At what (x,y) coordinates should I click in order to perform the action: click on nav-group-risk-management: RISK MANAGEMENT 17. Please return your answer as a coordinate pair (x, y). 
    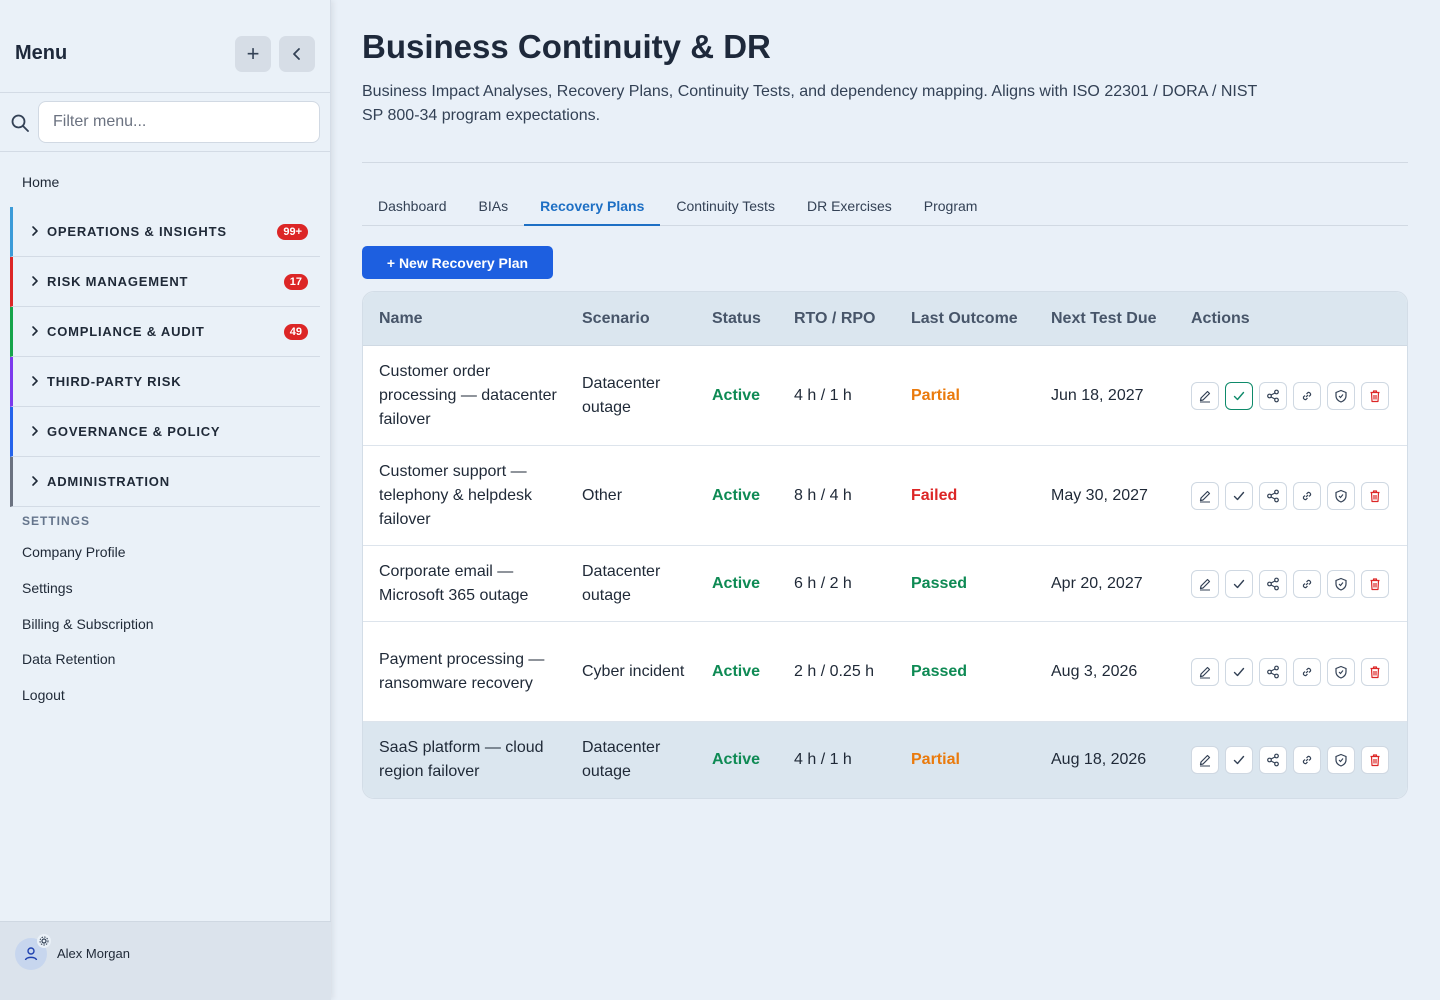
    Looking at the image, I should click on (165, 282).